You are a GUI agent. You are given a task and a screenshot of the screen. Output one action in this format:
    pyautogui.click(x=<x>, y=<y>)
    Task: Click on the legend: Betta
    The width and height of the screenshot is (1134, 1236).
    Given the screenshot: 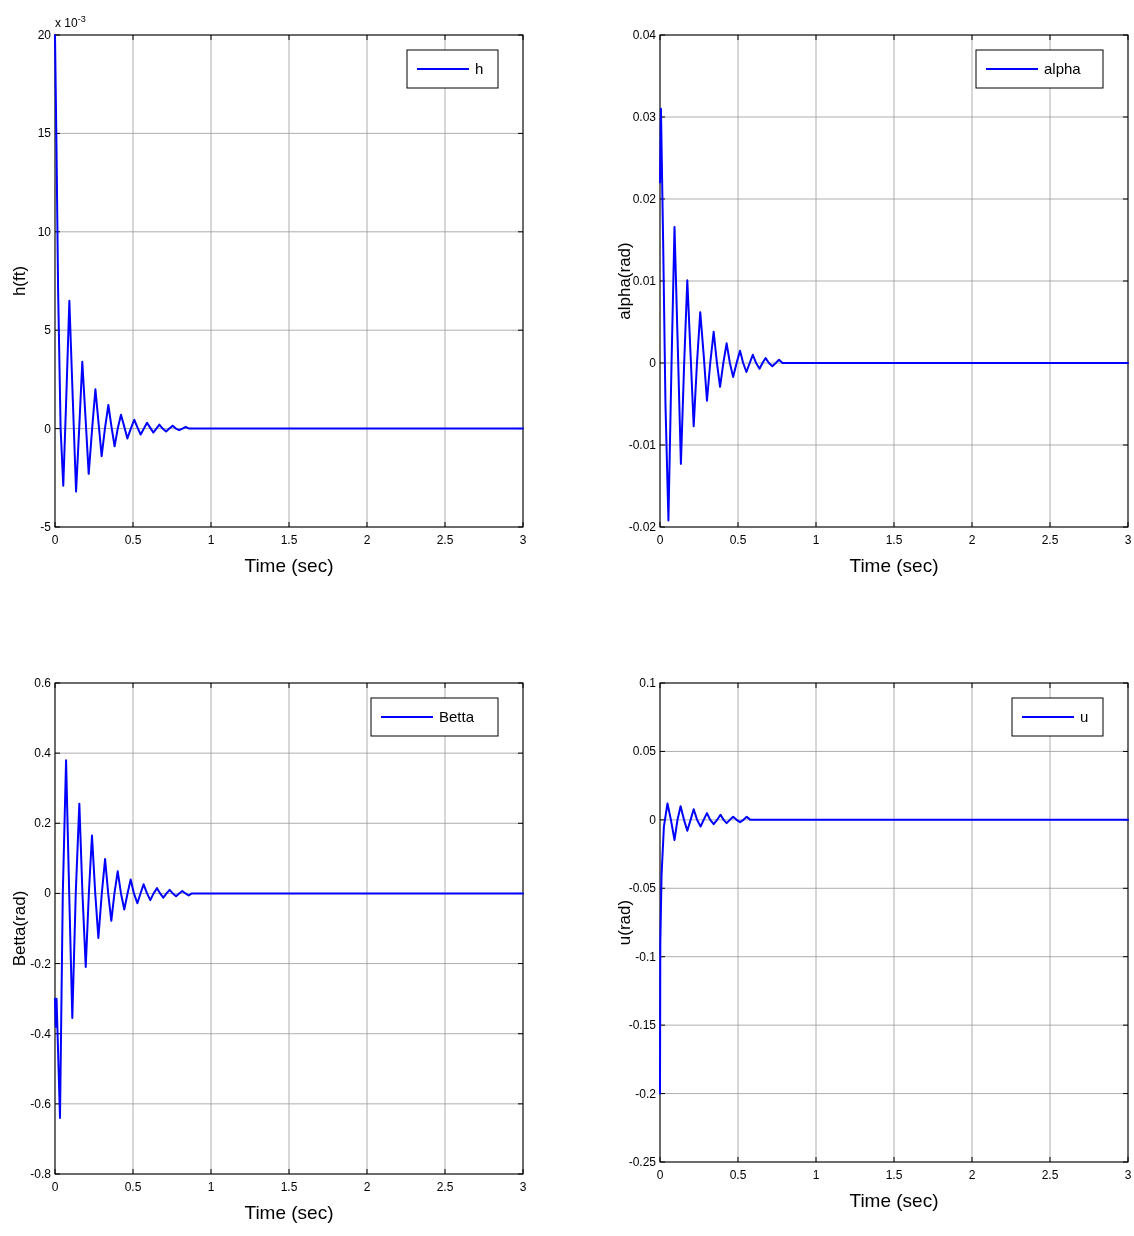 What is the action you would take?
    pyautogui.click(x=434, y=717)
    